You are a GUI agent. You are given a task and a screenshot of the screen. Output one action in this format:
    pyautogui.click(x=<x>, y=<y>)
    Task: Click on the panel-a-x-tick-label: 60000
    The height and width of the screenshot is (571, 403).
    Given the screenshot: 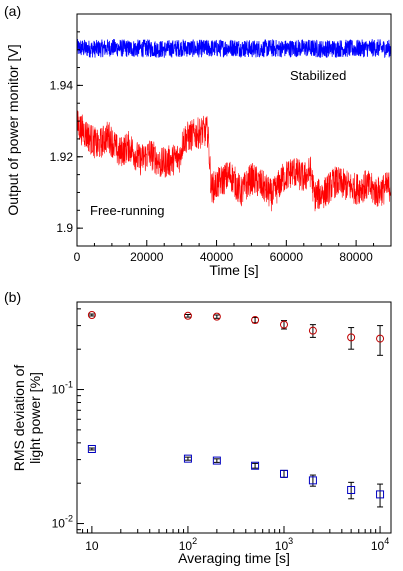 What is the action you would take?
    pyautogui.click(x=287, y=257)
    